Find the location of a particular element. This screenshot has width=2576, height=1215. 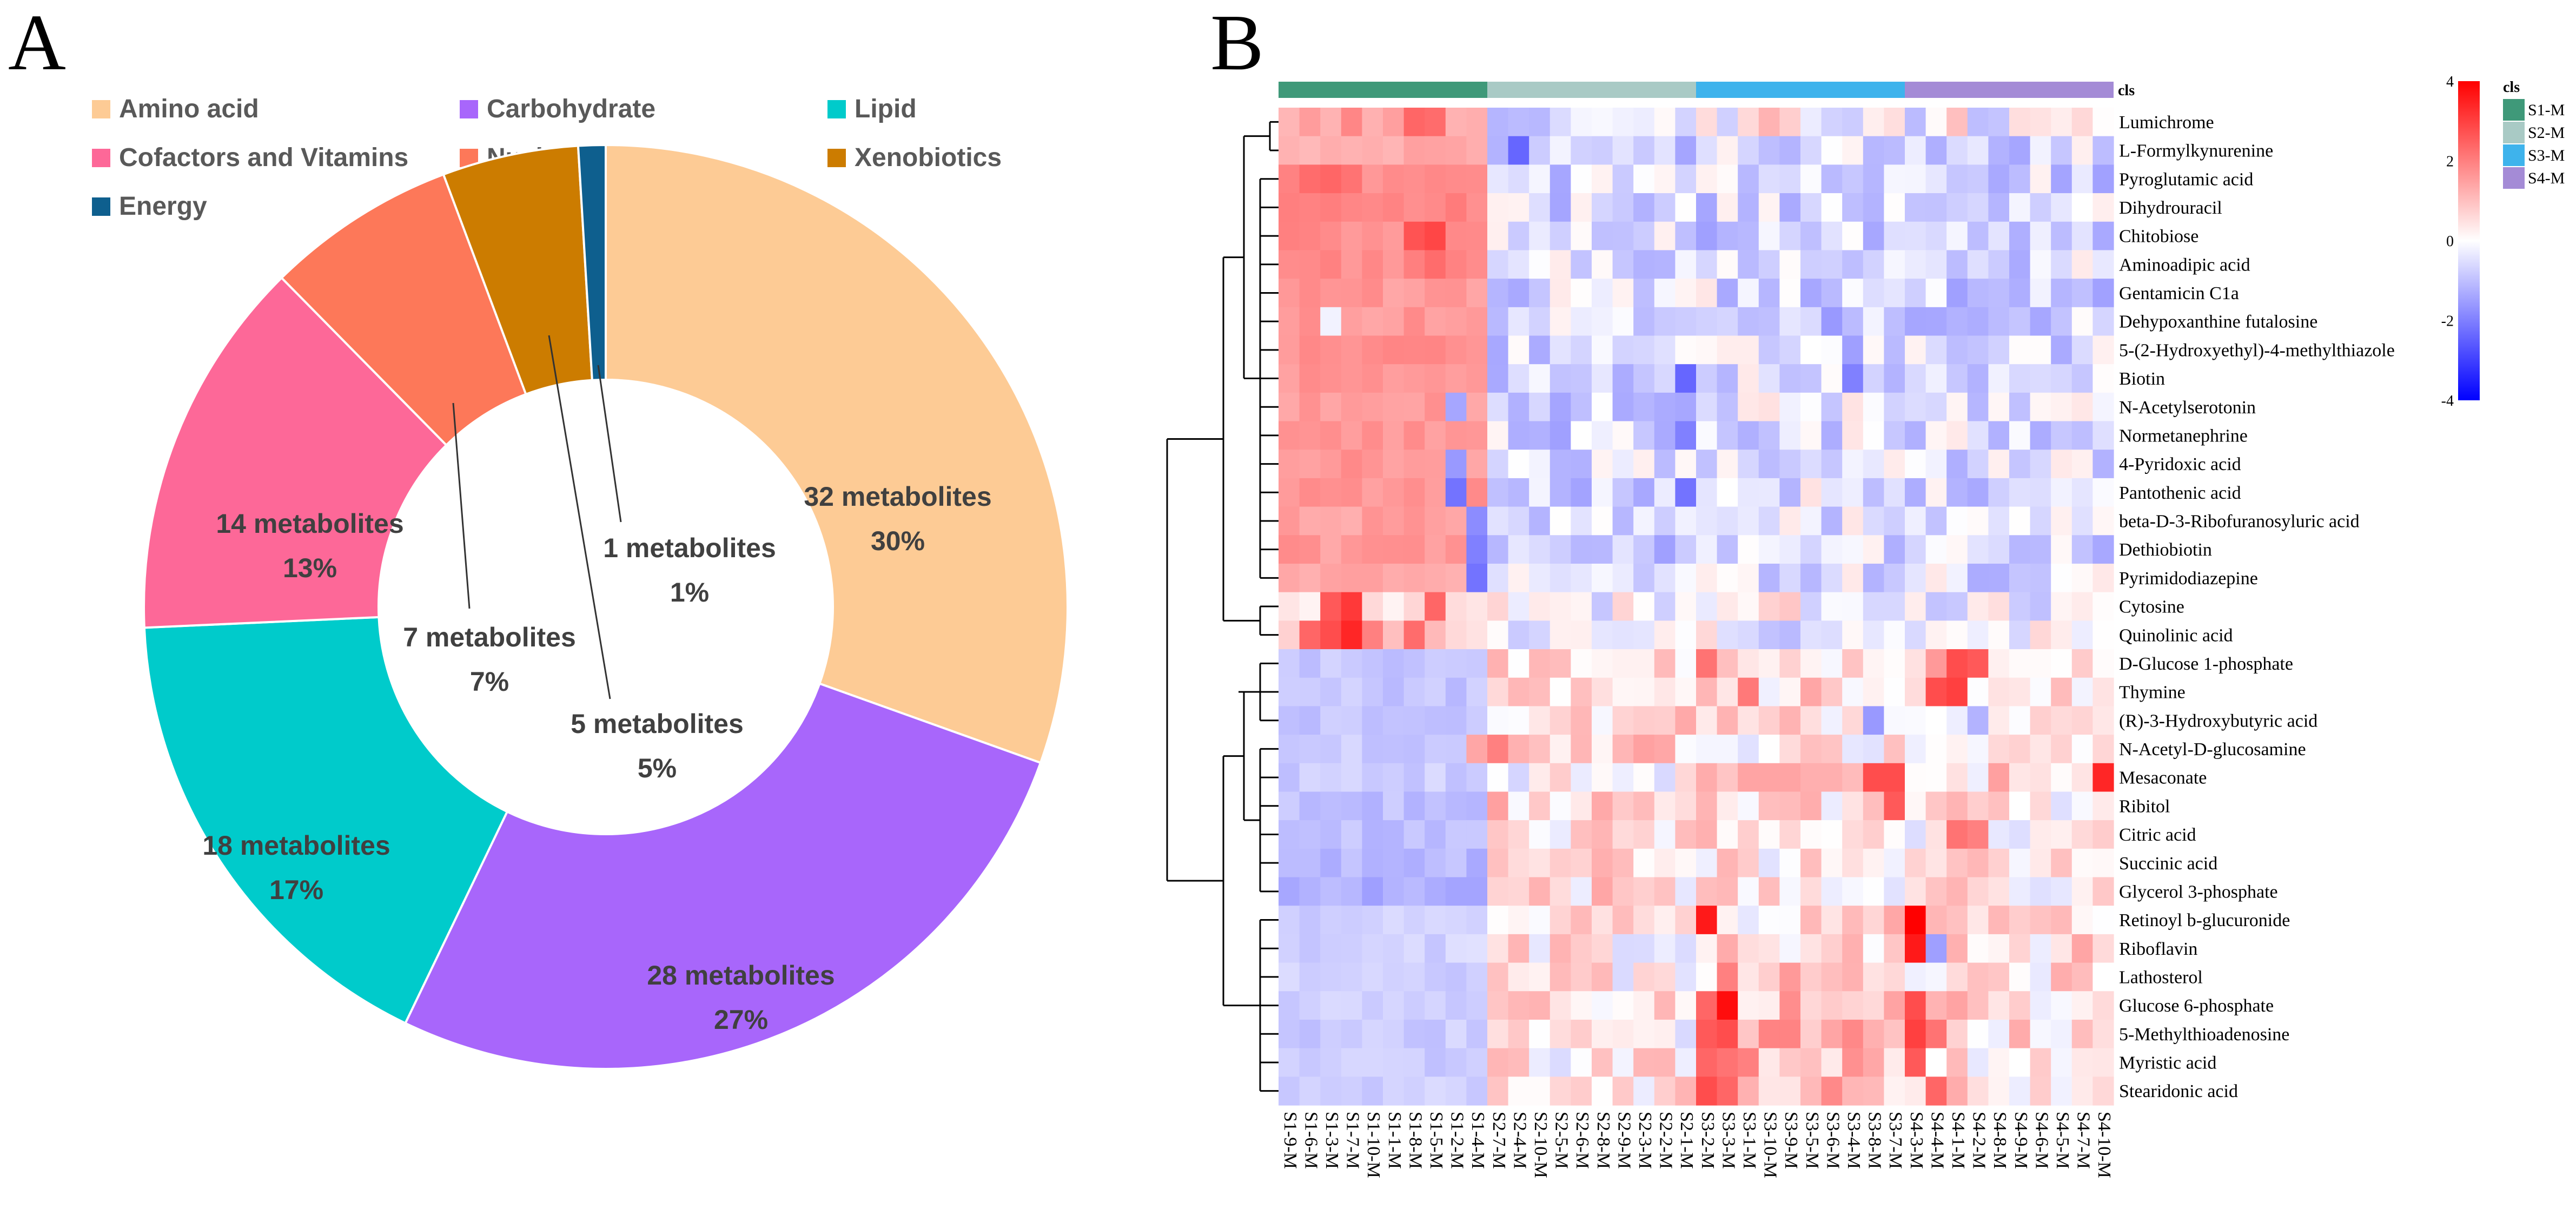

row-label: Chitobiose is located at coordinates (2158, 237).